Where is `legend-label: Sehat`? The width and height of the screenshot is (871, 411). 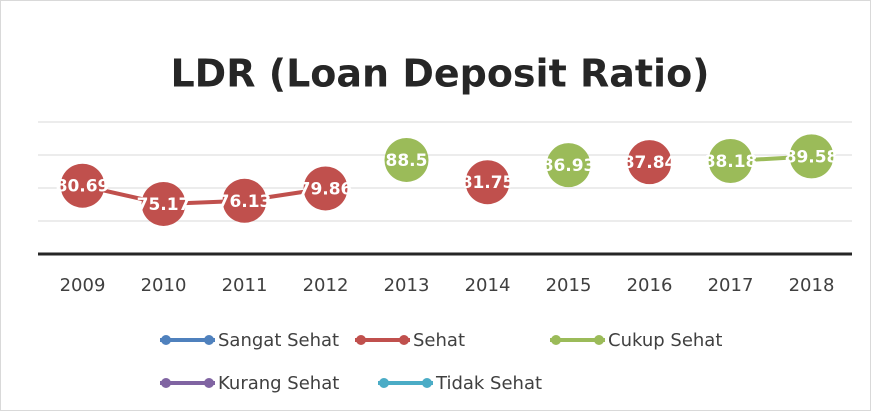 legend-label: Sehat is located at coordinates (439, 340).